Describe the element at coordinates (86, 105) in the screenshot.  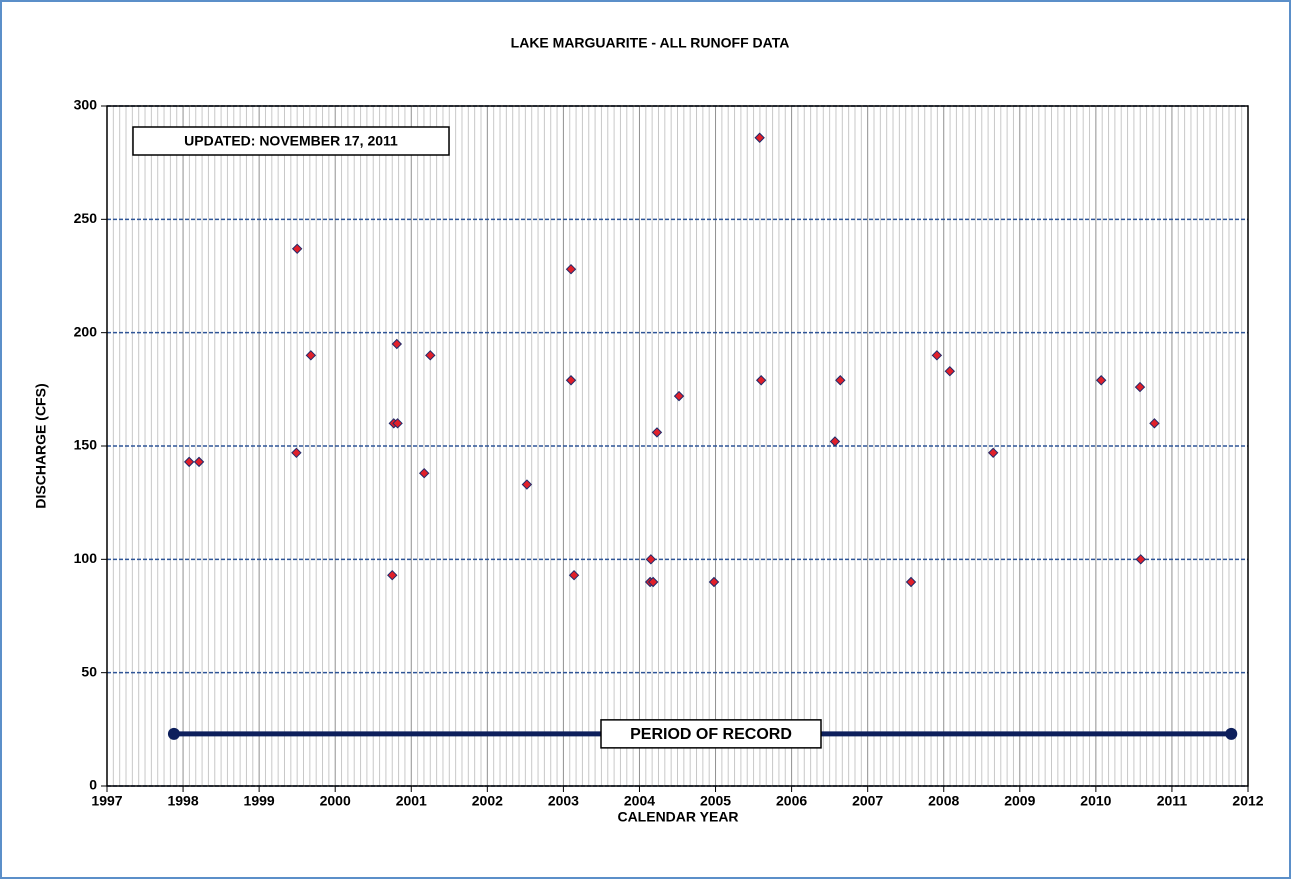
I see `y-tick-label: 300` at that location.